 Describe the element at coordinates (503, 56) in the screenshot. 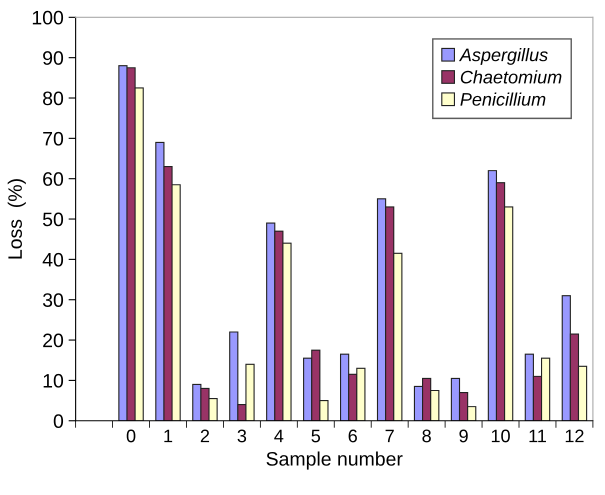

I see `legend-label: Aspergillus` at that location.